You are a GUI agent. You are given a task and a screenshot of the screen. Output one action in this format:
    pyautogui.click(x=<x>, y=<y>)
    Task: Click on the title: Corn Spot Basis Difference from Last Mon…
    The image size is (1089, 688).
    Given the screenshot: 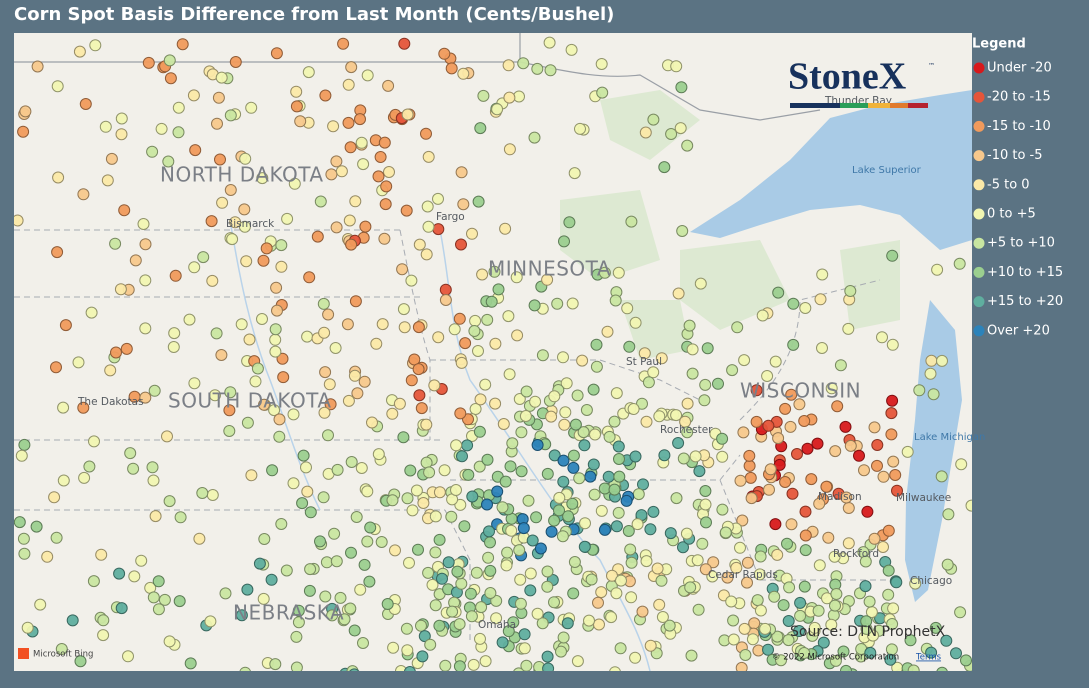 What is the action you would take?
    pyautogui.click(x=314, y=14)
    